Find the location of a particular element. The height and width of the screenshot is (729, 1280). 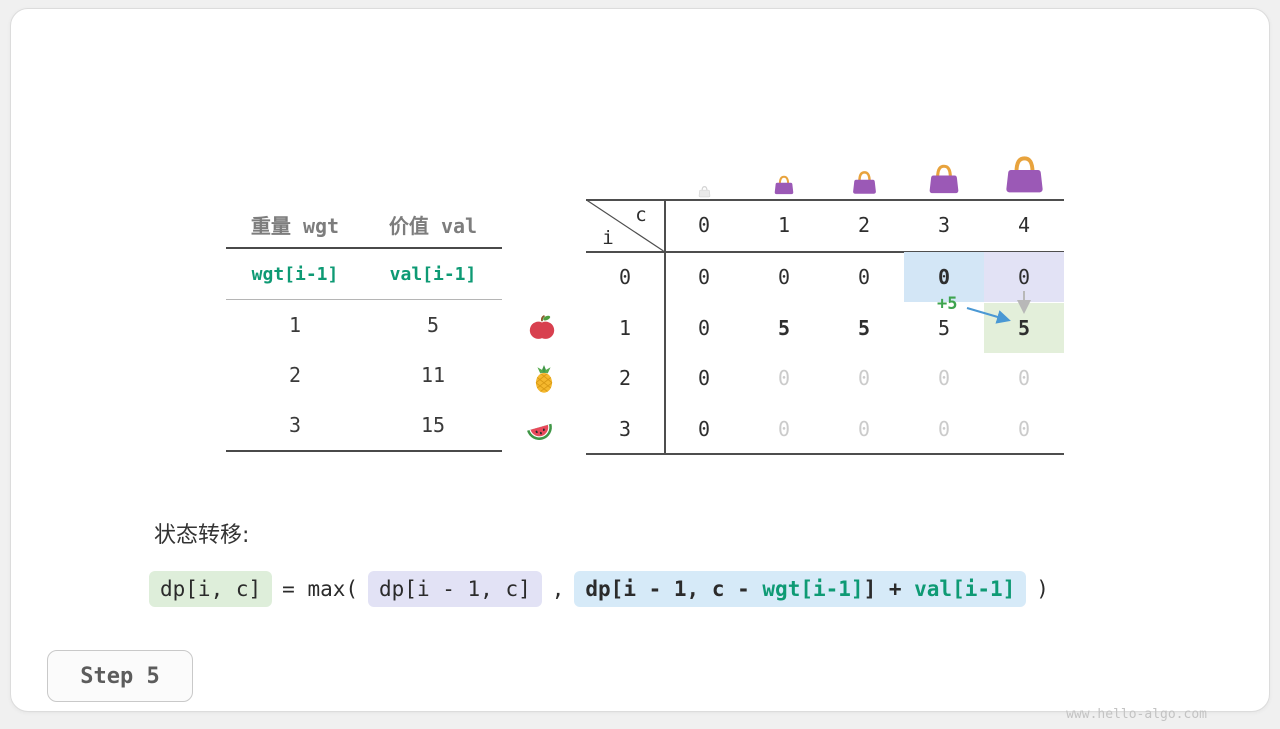

item-row: 2 11 is located at coordinates (364, 375).